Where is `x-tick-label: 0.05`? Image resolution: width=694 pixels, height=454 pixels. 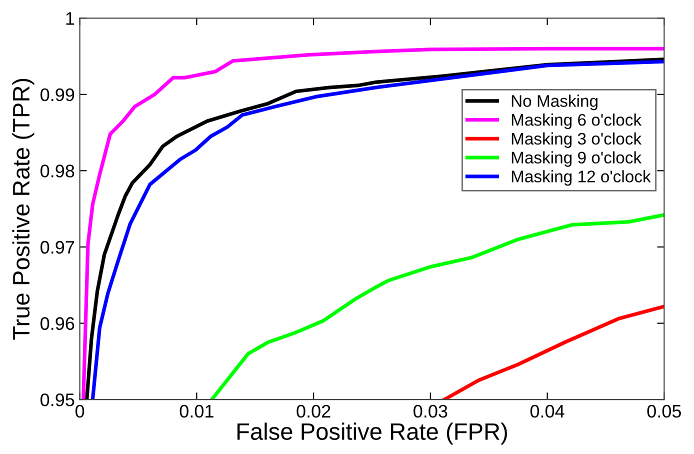 x-tick-label: 0.05 is located at coordinates (664, 411).